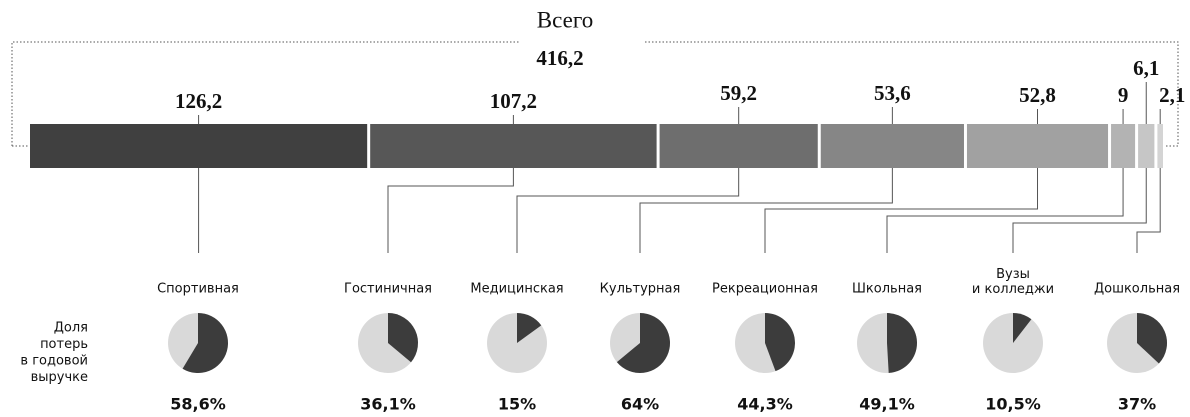 This screenshot has width=1190, height=417. What do you see at coordinates (516, 289) in the screenshot?
I see `category-label: Медицинская` at bounding box center [516, 289].